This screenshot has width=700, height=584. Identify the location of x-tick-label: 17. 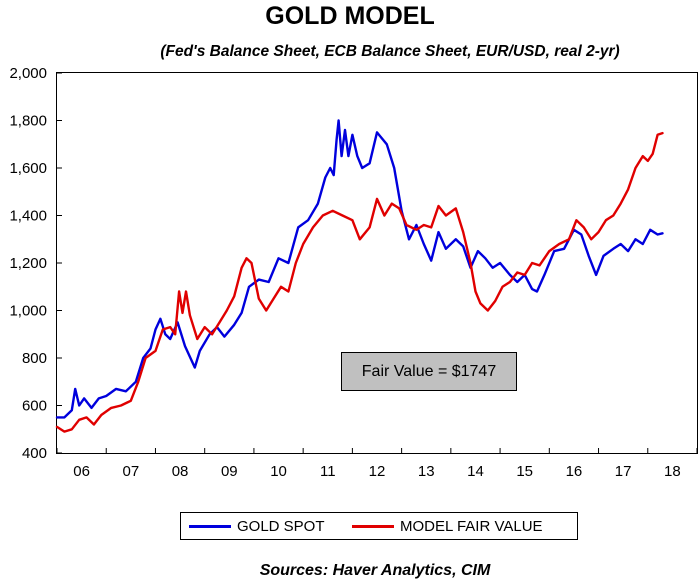
(623, 471).